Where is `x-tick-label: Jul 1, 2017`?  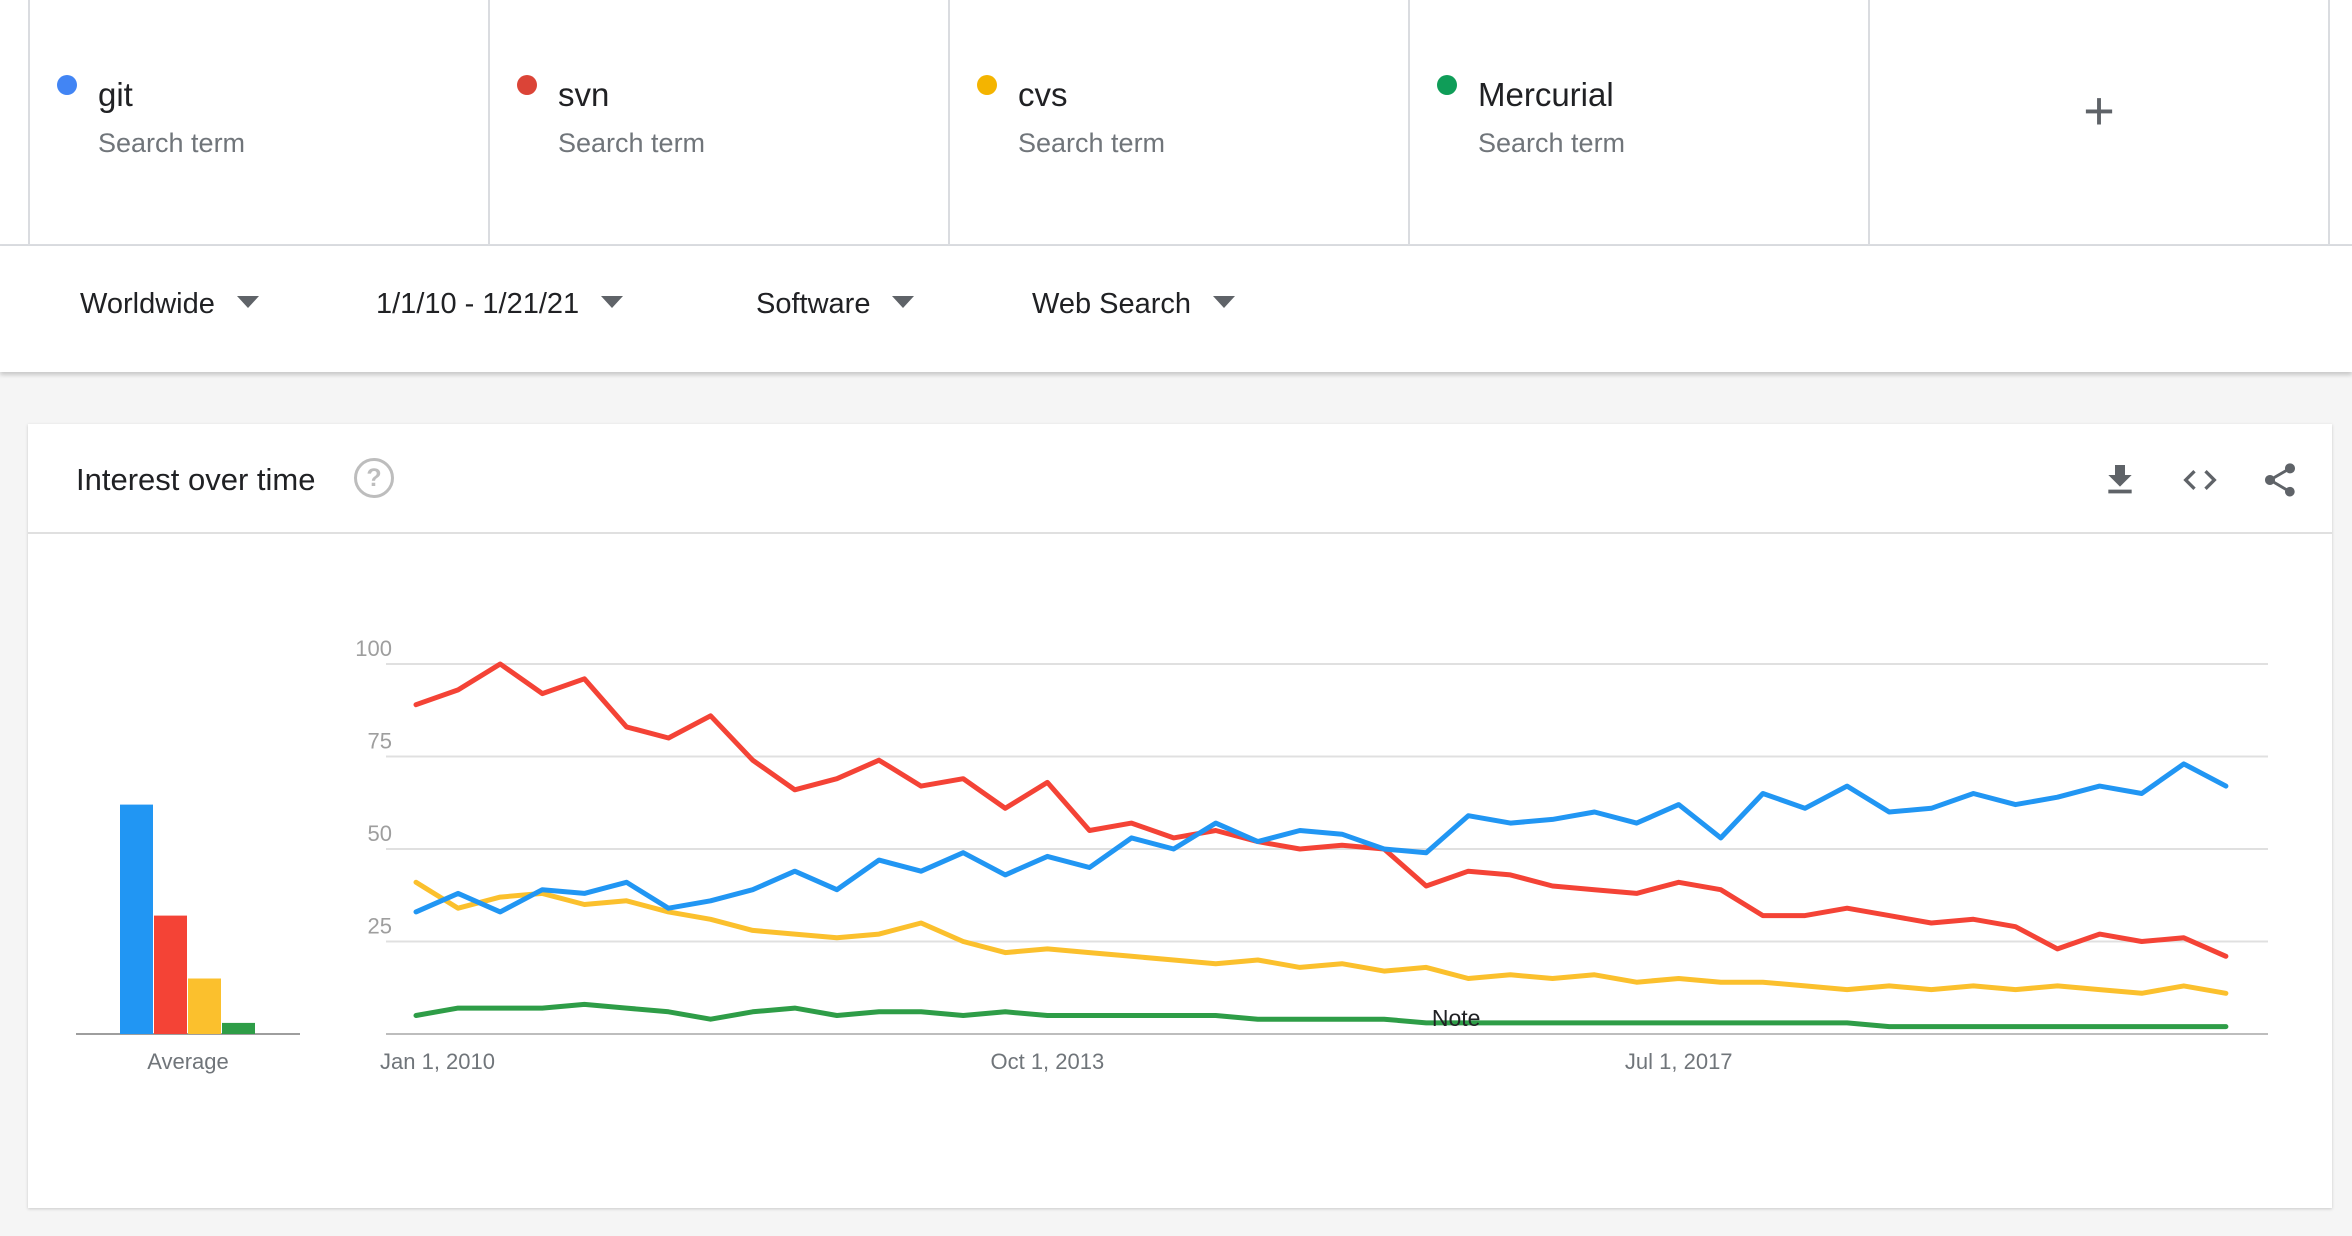 x-tick-label: Jul 1, 2017 is located at coordinates (1679, 1061).